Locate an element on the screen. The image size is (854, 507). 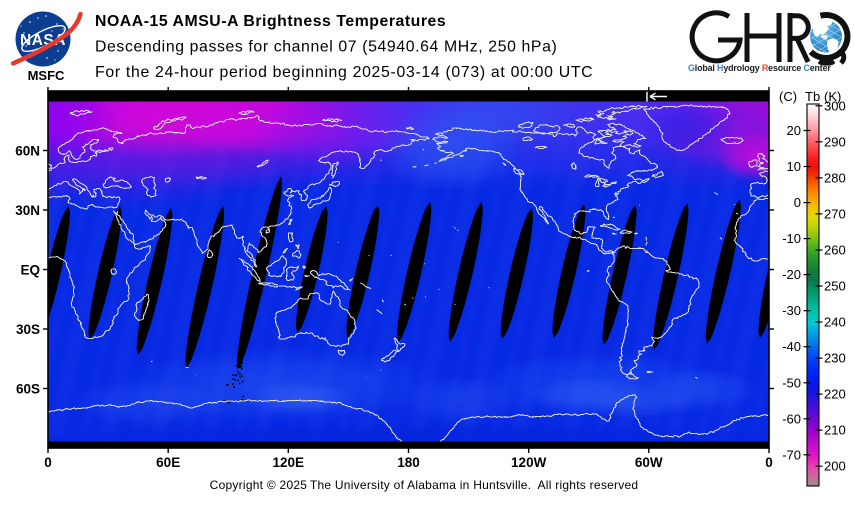
svg-text: -20 is located at coordinates (791, 274).